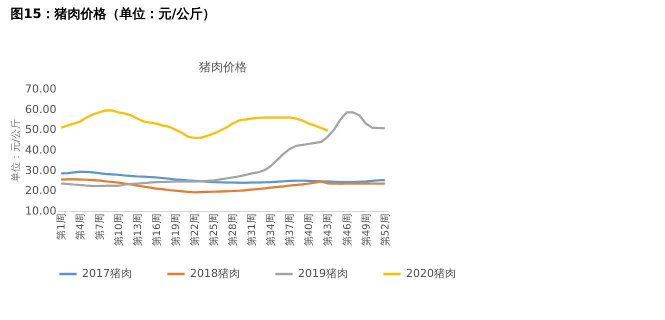 The height and width of the screenshot is (320, 665). Describe the element at coordinates (40, 109) in the screenshot. I see `y-tick-label: 60.00` at that location.